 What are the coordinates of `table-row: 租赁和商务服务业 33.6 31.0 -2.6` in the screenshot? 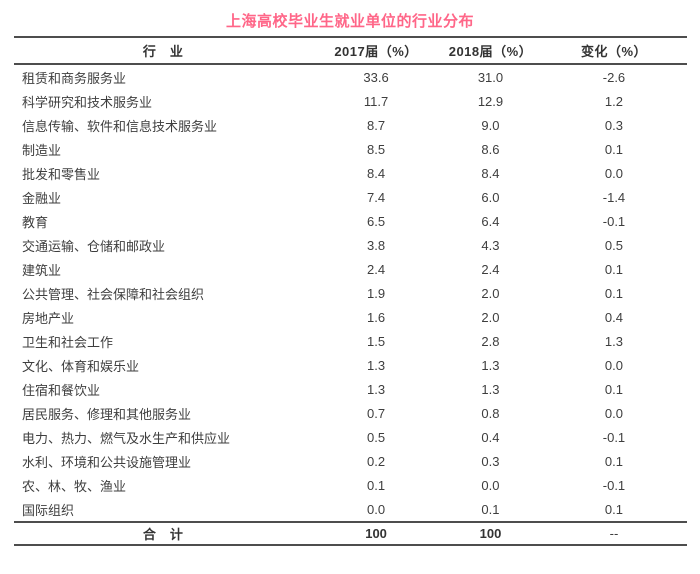 It's located at (350, 76).